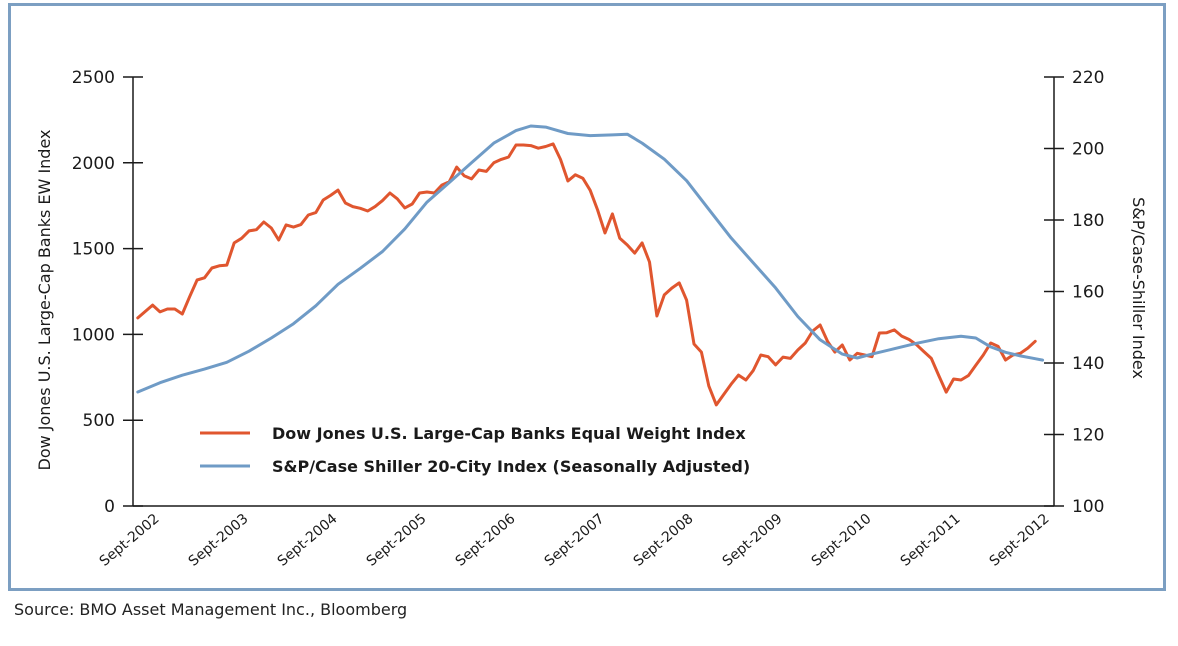  Describe the element at coordinates (1088, 507) in the screenshot. I see `right-tick-label: 100` at that location.